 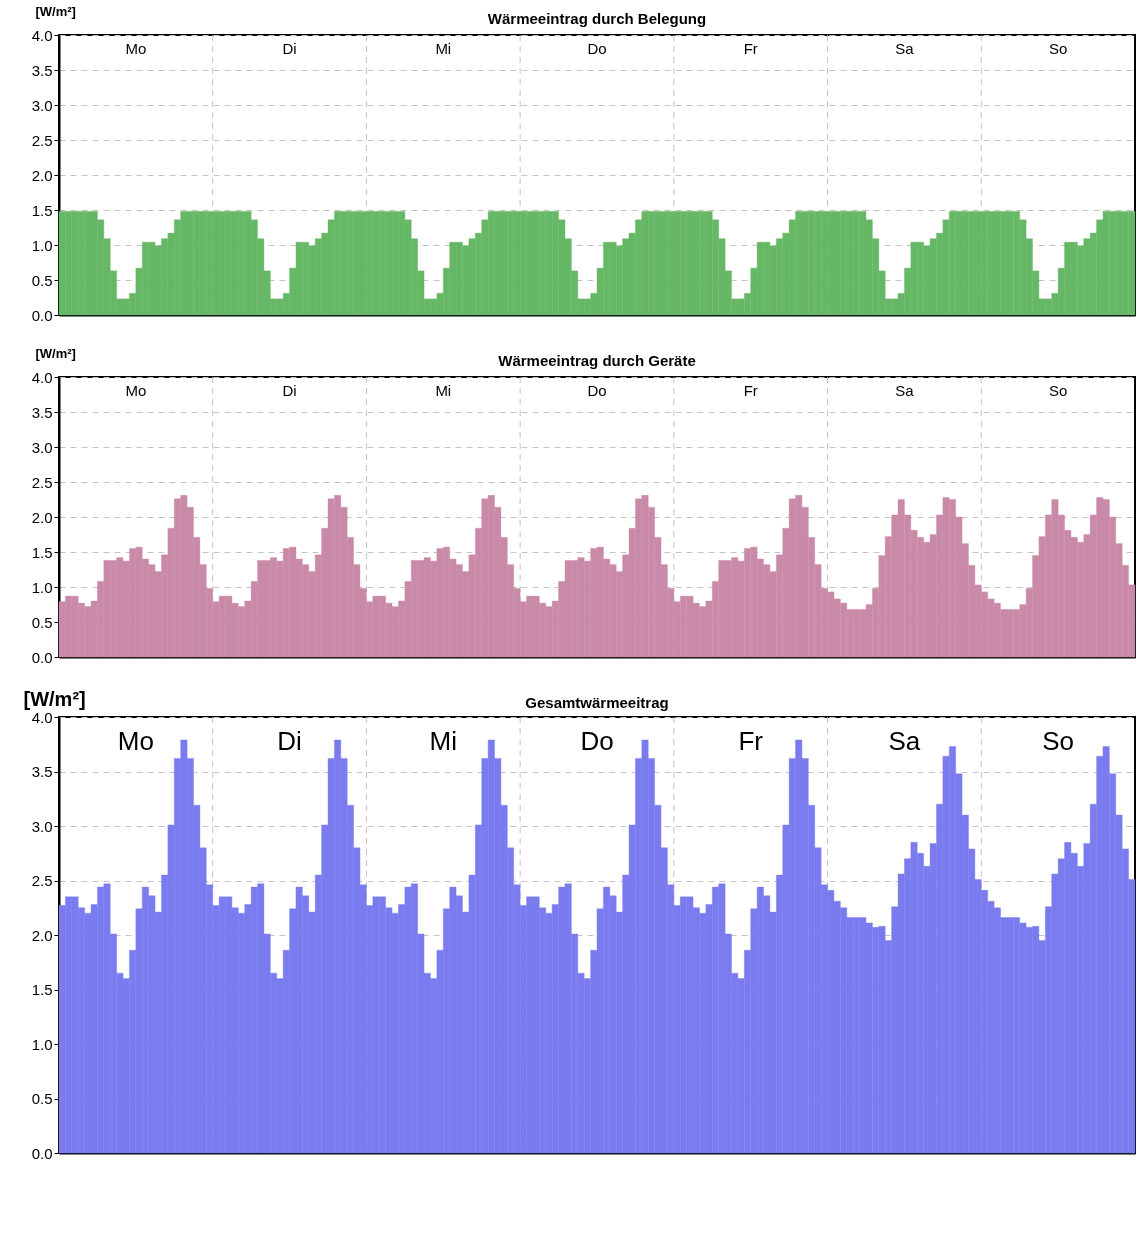 What do you see at coordinates (597, 702) in the screenshot?
I see `chart-title: Gesamtwärmeeitrag` at bounding box center [597, 702].